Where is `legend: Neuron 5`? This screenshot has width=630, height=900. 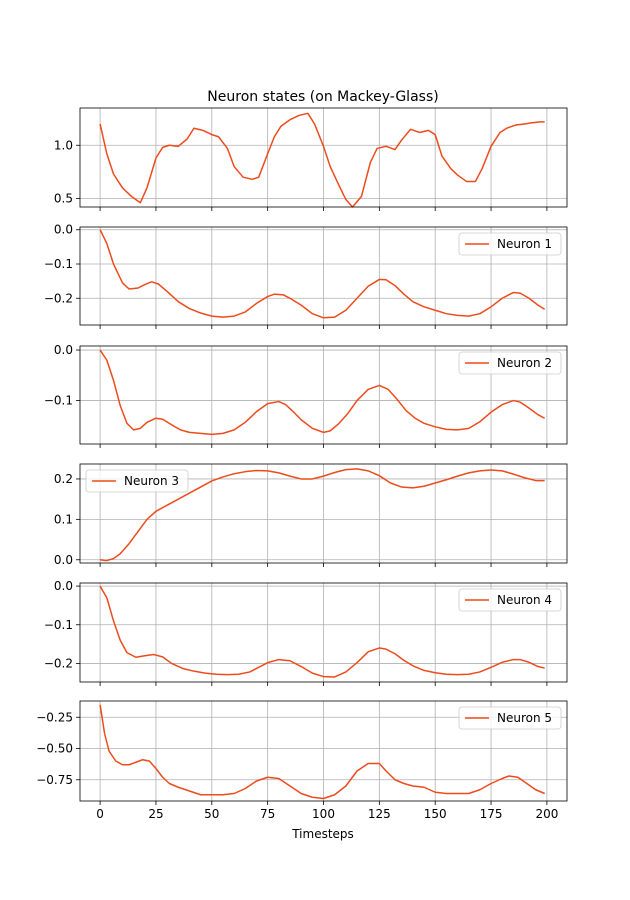 legend: Neuron 5 is located at coordinates (510, 718).